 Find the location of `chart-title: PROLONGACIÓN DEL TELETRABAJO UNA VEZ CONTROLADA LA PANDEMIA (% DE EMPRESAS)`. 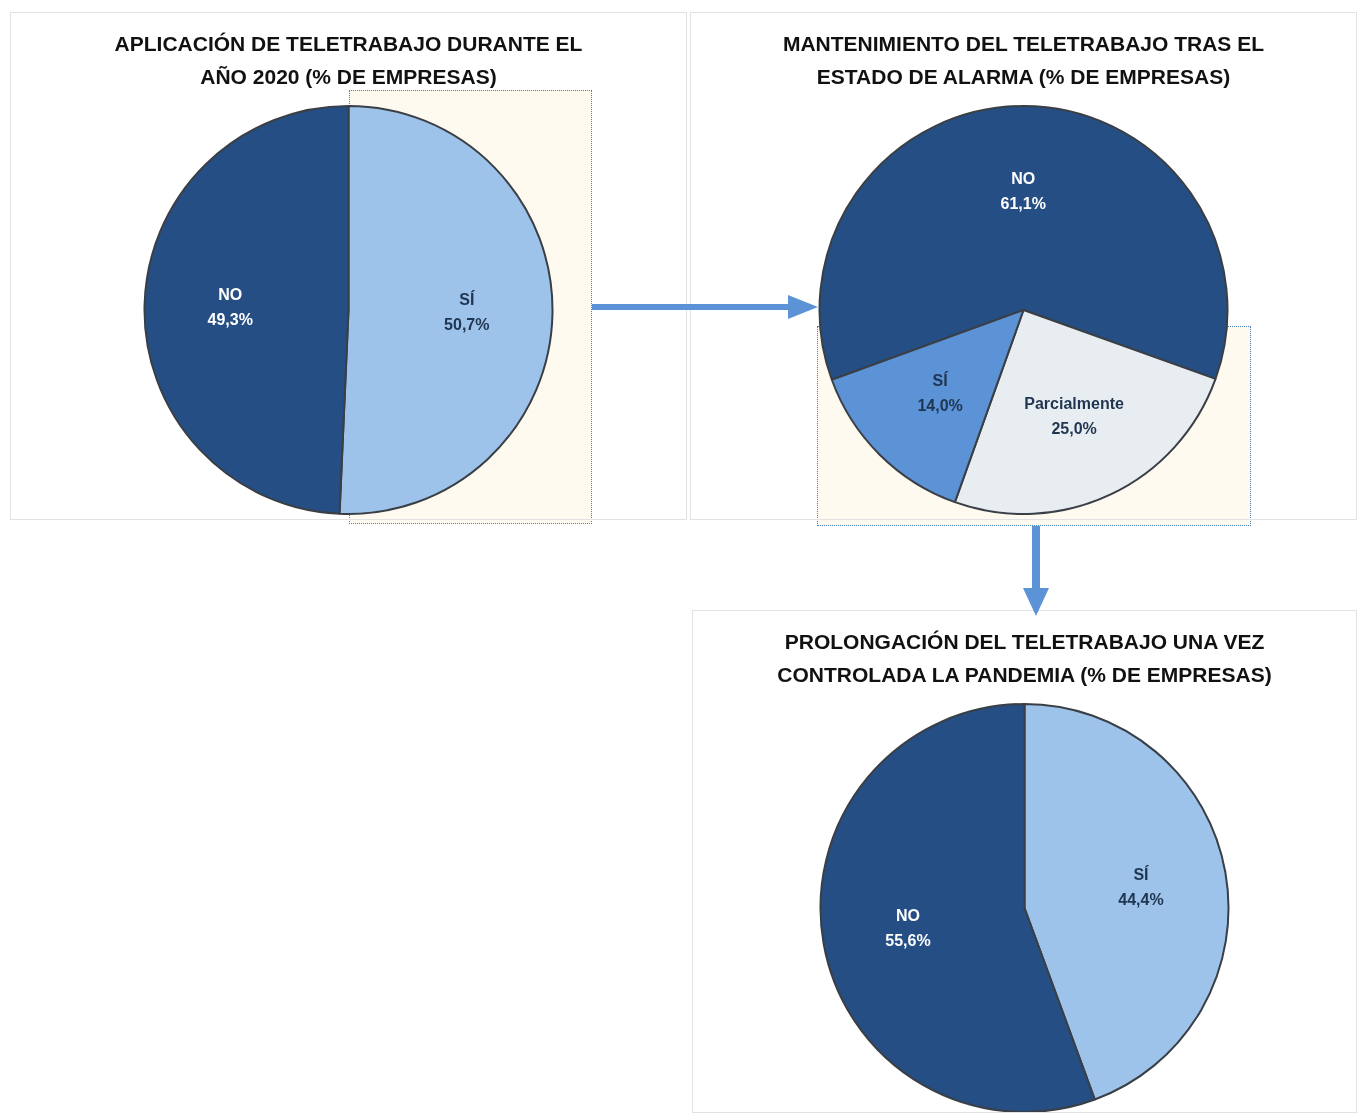

chart-title: PROLONGACIÓN DEL TELETRABAJO UNA VEZ CONTROLADA LA PANDEMIA (% DE EMPRESAS) is located at coordinates (1024, 658).